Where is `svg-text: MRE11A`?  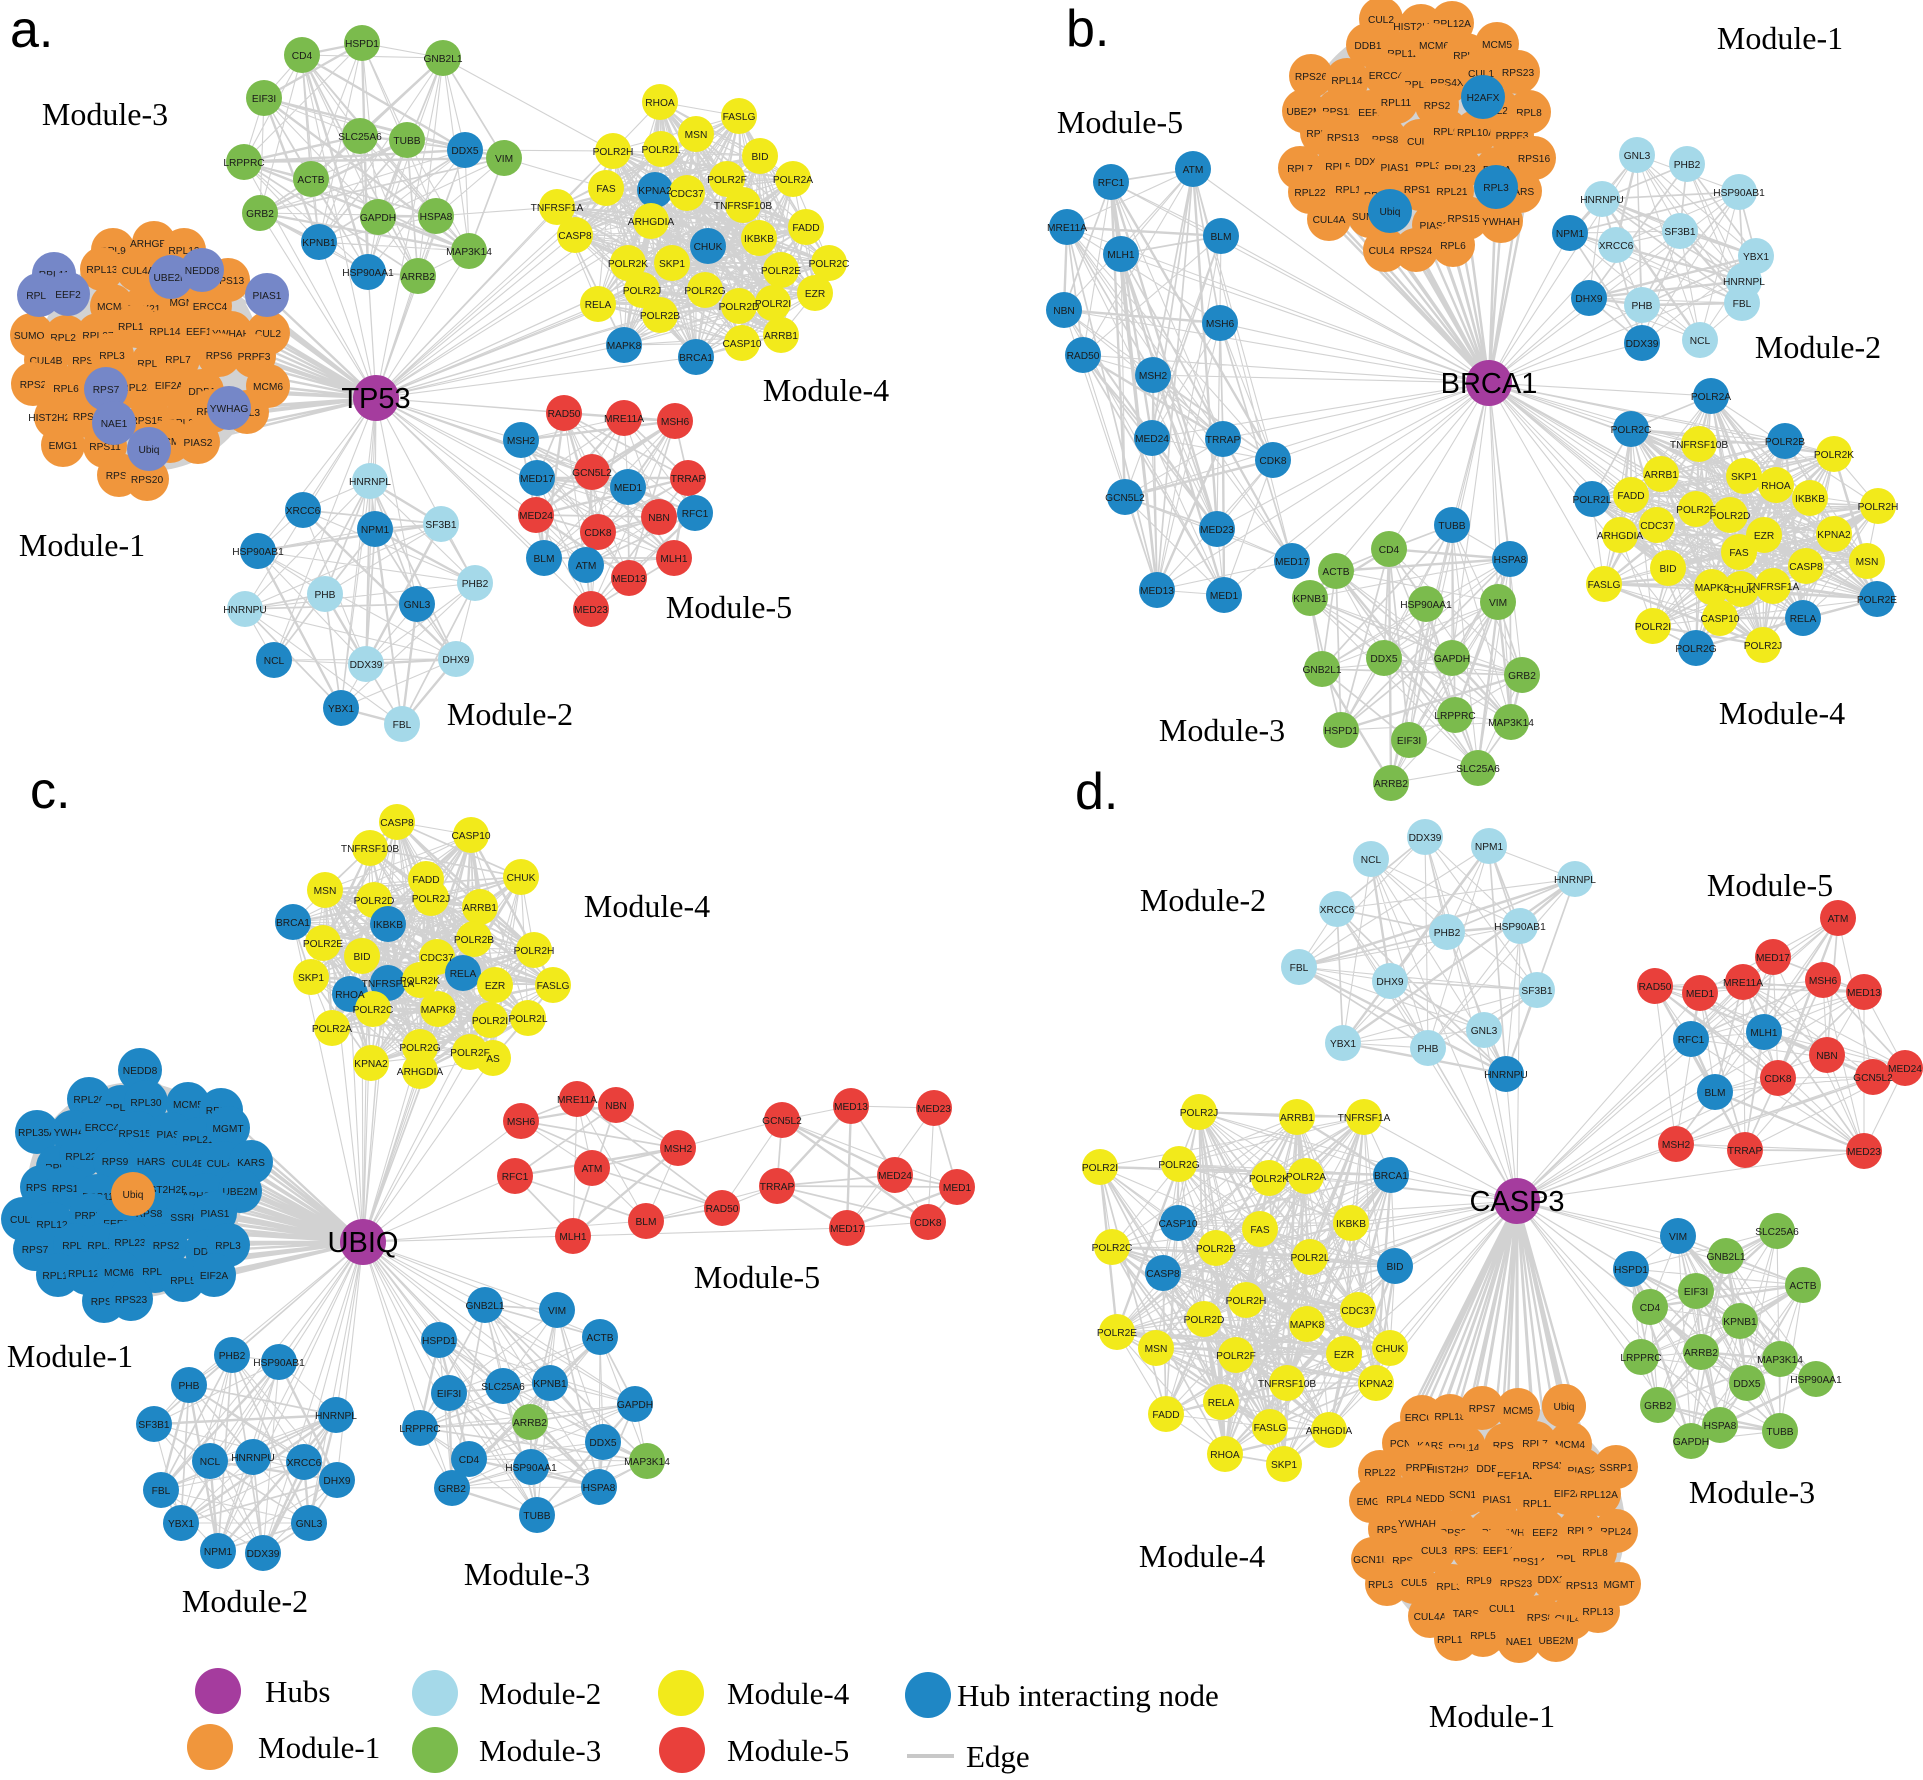
svg-text: MRE11A is located at coordinates (577, 1100).